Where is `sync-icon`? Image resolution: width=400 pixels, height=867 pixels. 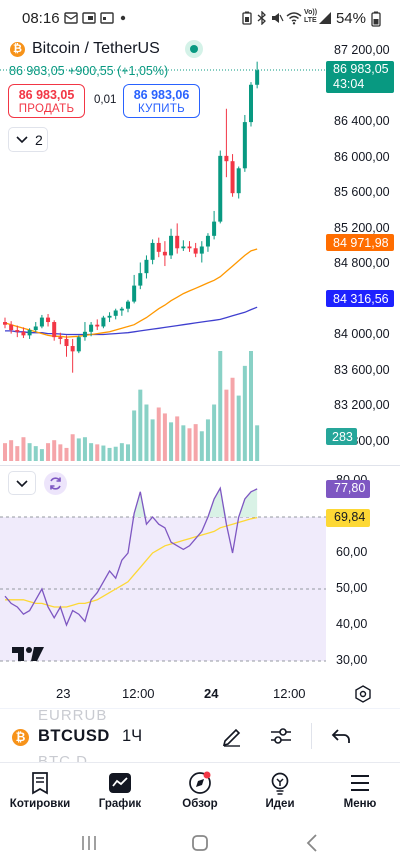
sync-icon is located at coordinates (55, 483).